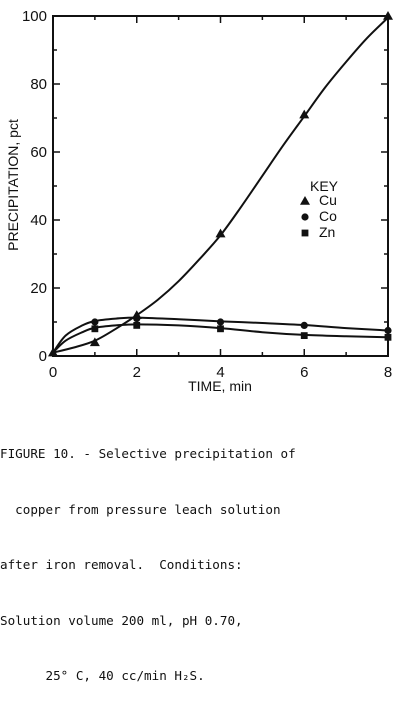 The image size is (407, 704). Describe the element at coordinates (38, 84) in the screenshot. I see `y-tick-label: 80` at that location.